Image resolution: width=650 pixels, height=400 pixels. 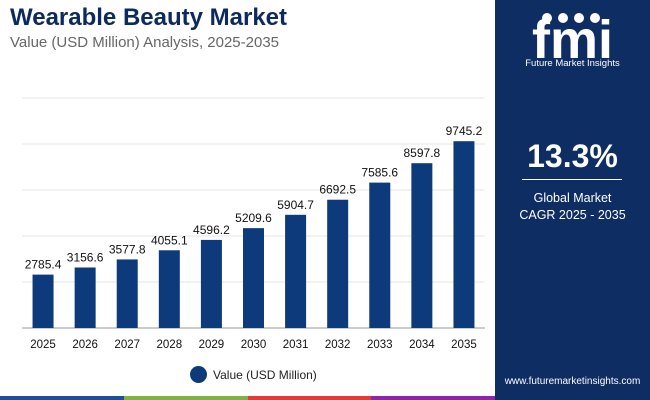 What do you see at coordinates (211, 283) in the screenshot?
I see `bar-2029` at bounding box center [211, 283].